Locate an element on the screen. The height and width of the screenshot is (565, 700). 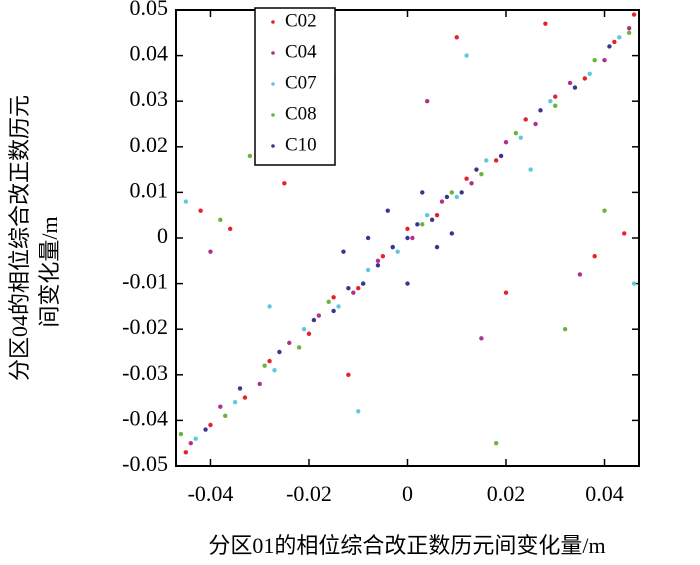
y-tick-label: -0.01 is located at coordinates (145, 281).